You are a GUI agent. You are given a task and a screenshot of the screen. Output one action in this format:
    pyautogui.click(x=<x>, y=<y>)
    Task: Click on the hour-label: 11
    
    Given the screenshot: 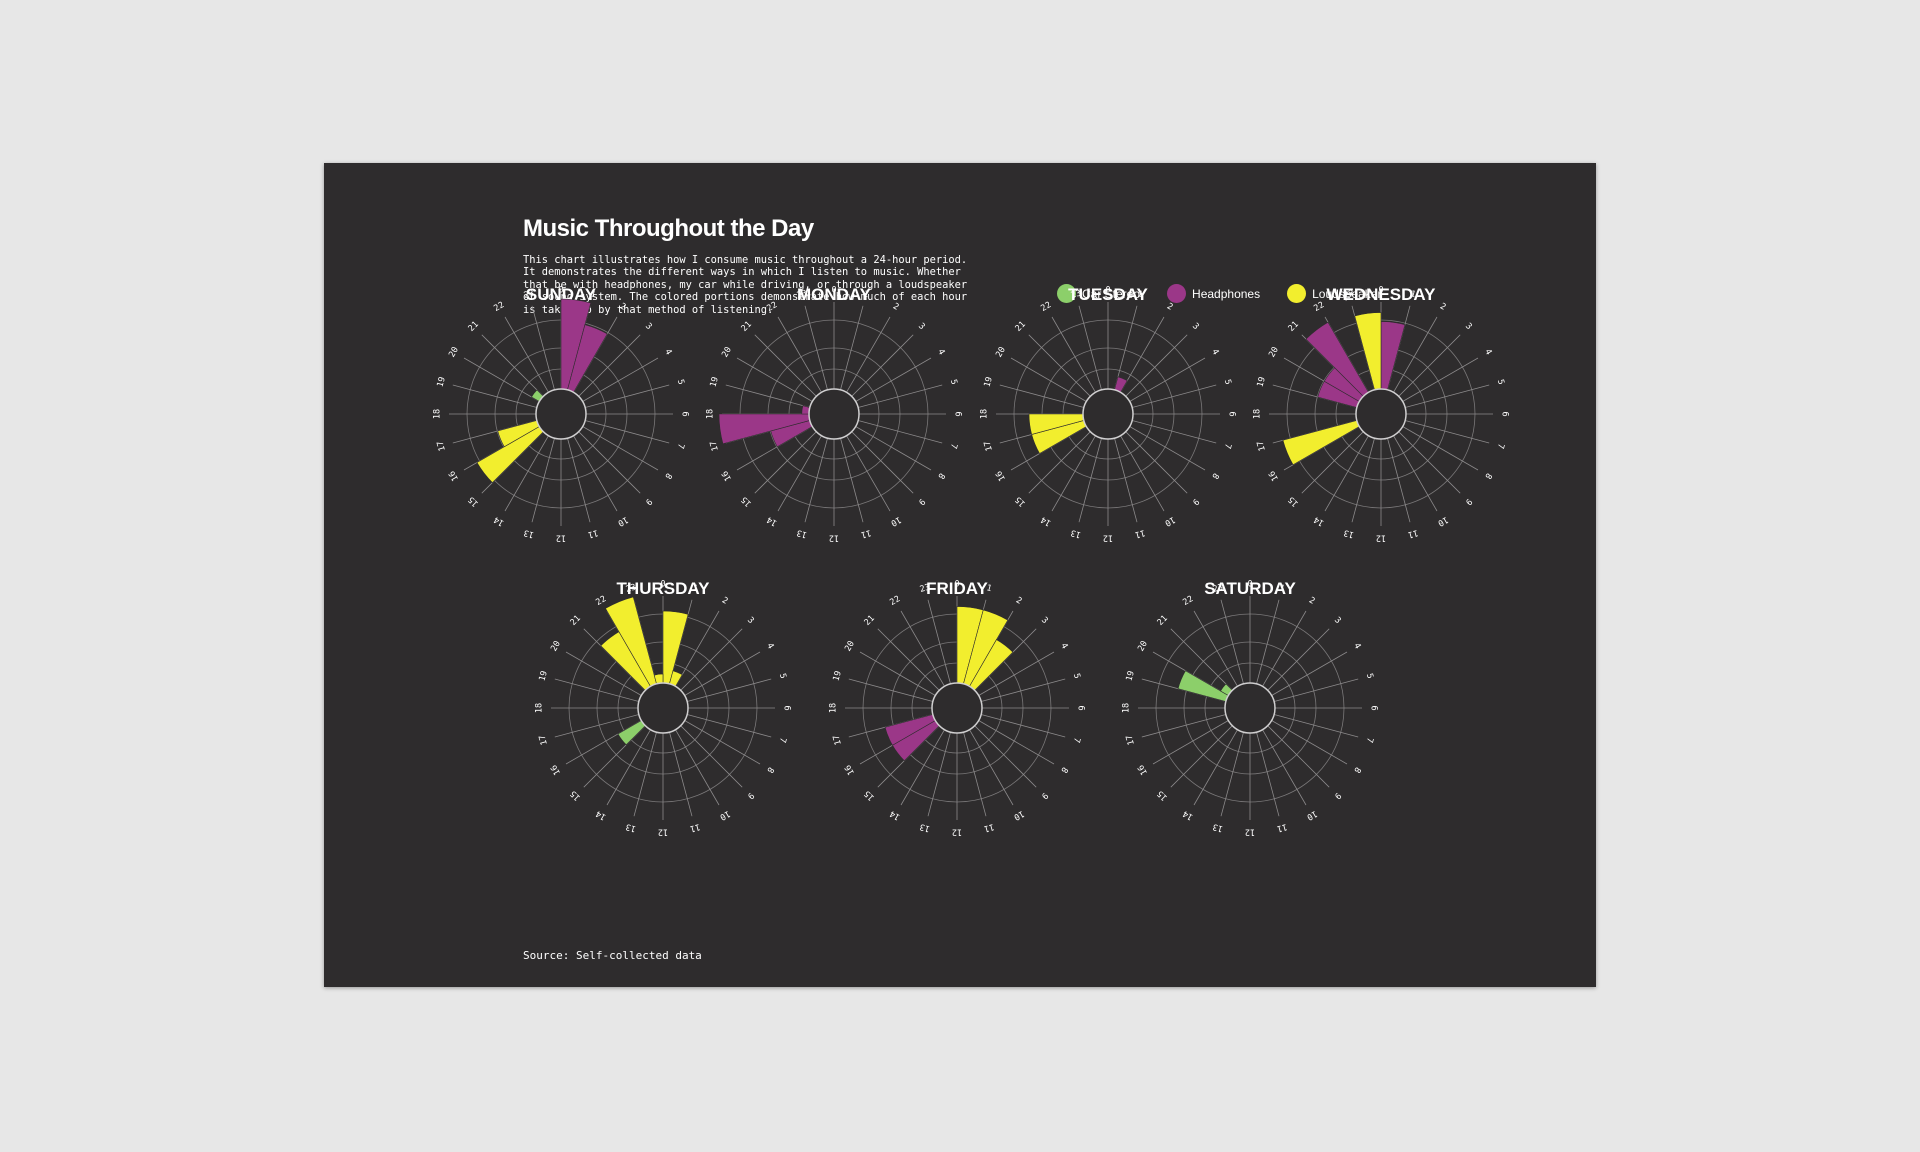 What is the action you would take?
    pyautogui.click(x=1282, y=827)
    